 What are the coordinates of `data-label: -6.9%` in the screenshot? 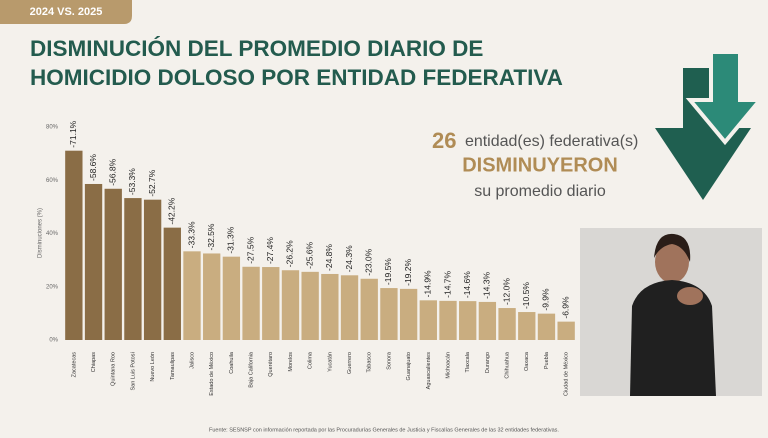 It's located at (565, 307).